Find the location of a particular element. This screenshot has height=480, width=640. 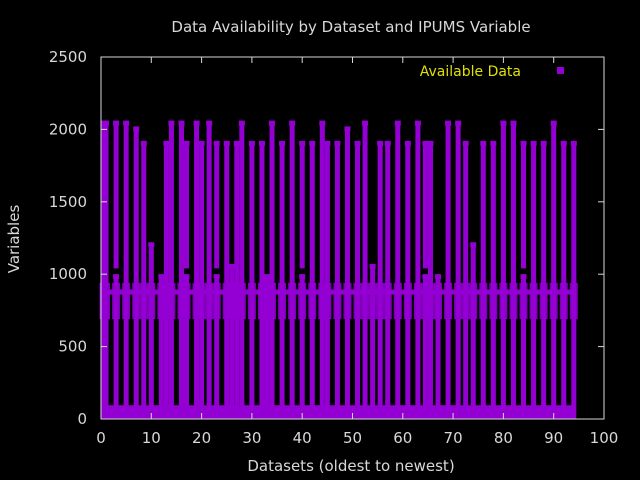

legend-label: Available Data is located at coordinates (470, 72).